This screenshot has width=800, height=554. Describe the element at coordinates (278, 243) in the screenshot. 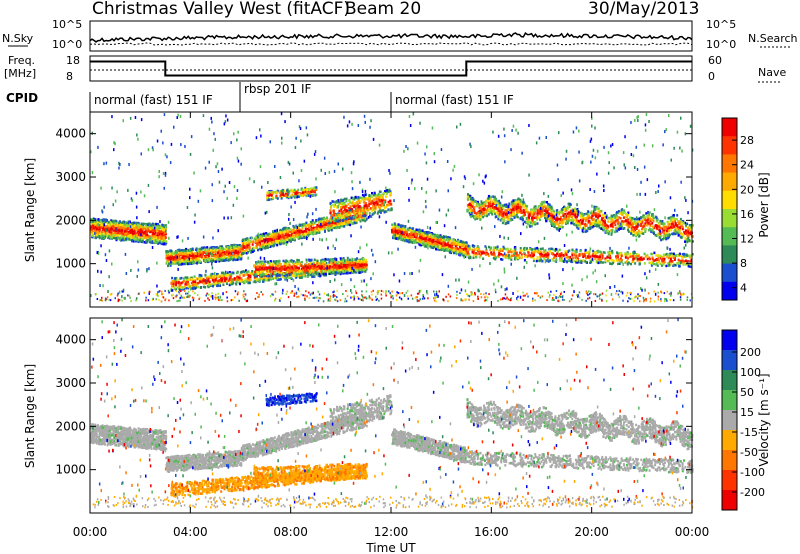

I see `power-cell-1925` at that location.